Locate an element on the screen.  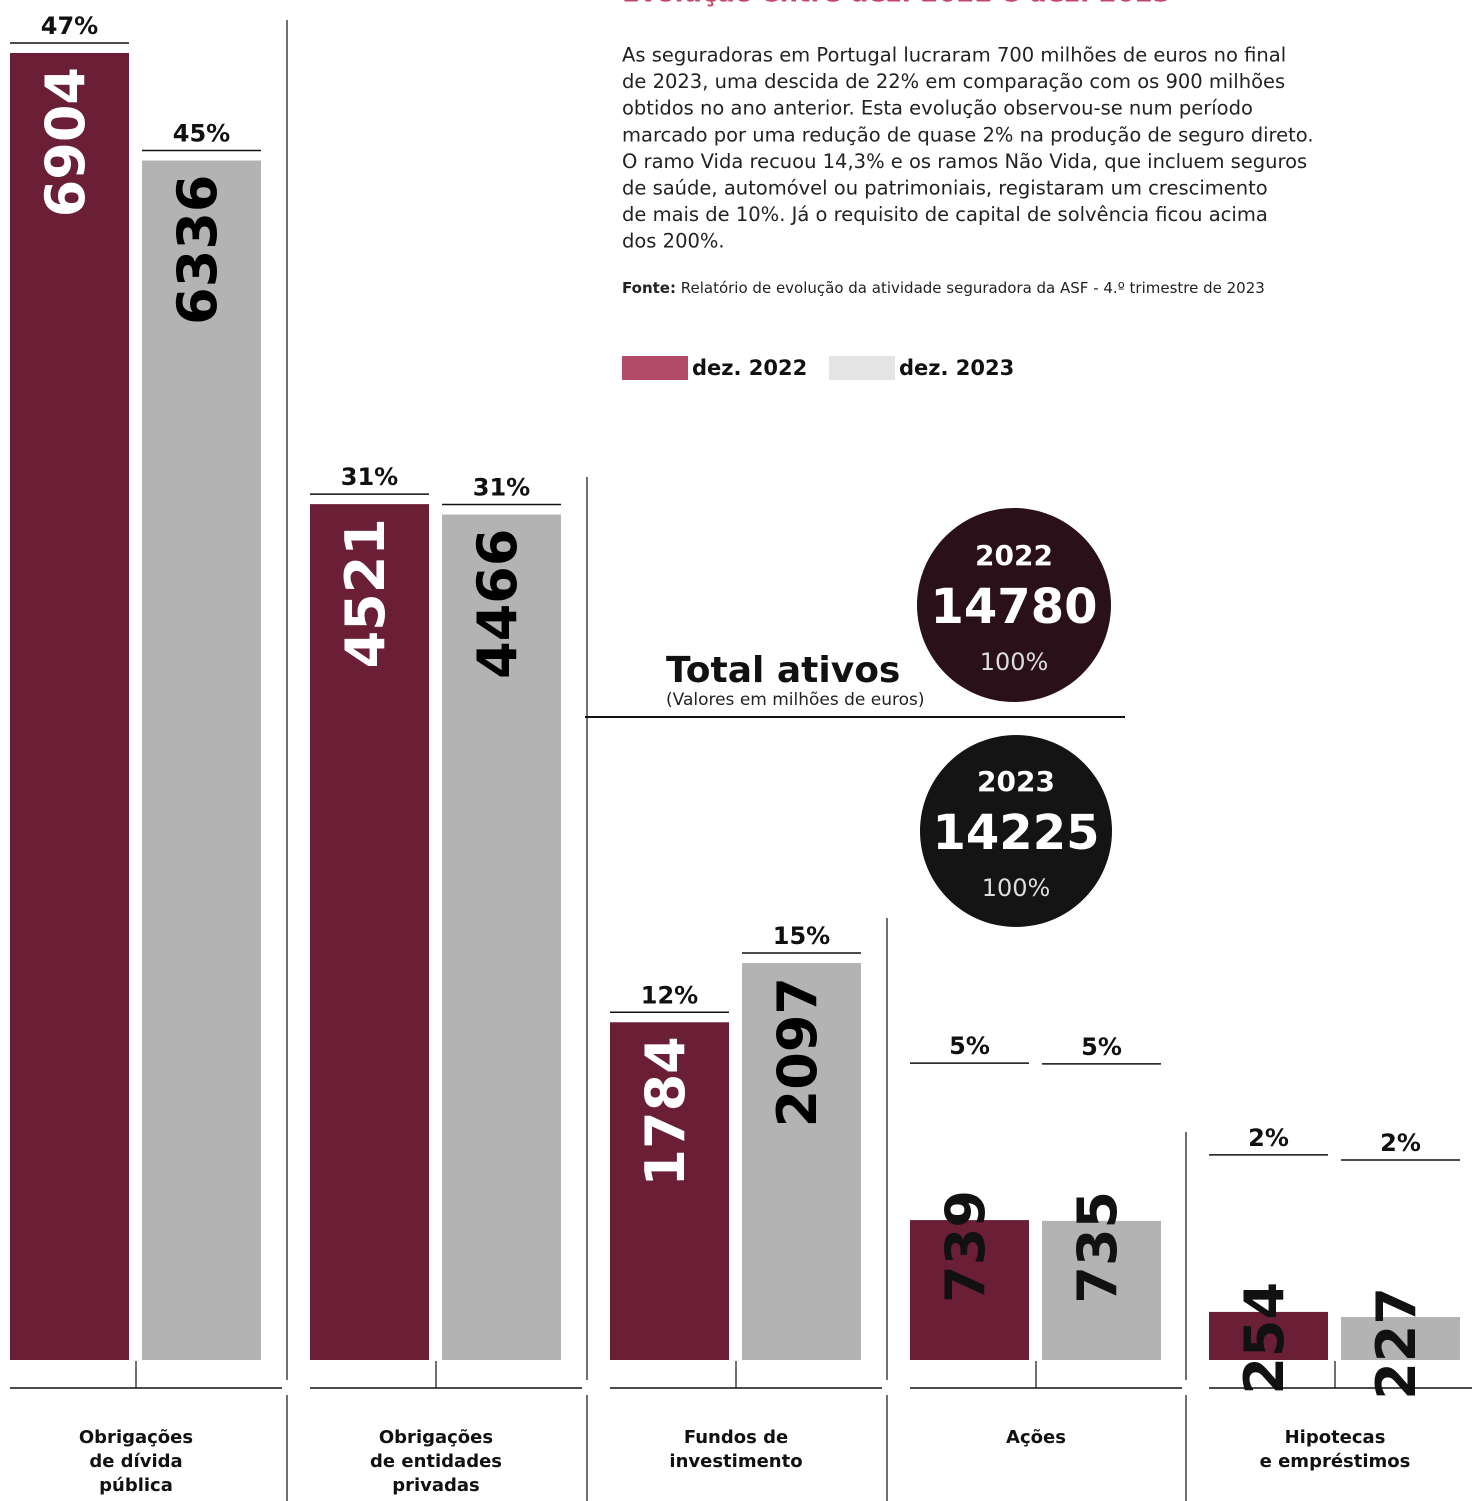
value-label: 2097 is located at coordinates (797, 1052).